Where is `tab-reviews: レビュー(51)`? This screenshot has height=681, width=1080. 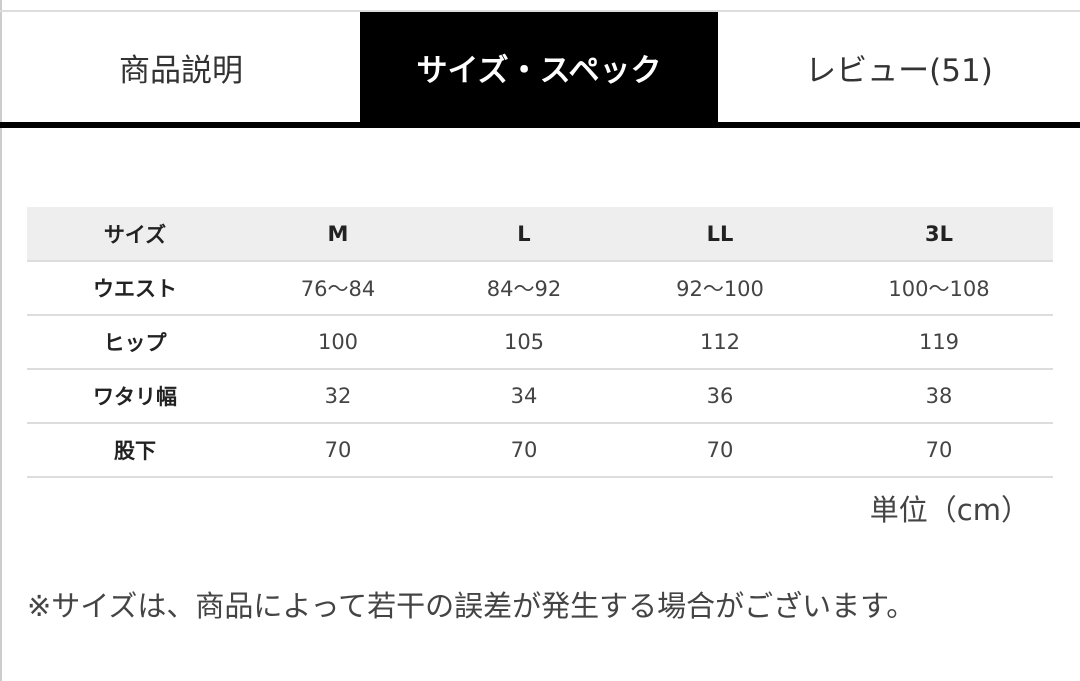 tab-reviews: レビュー(51) is located at coordinates (899, 70).